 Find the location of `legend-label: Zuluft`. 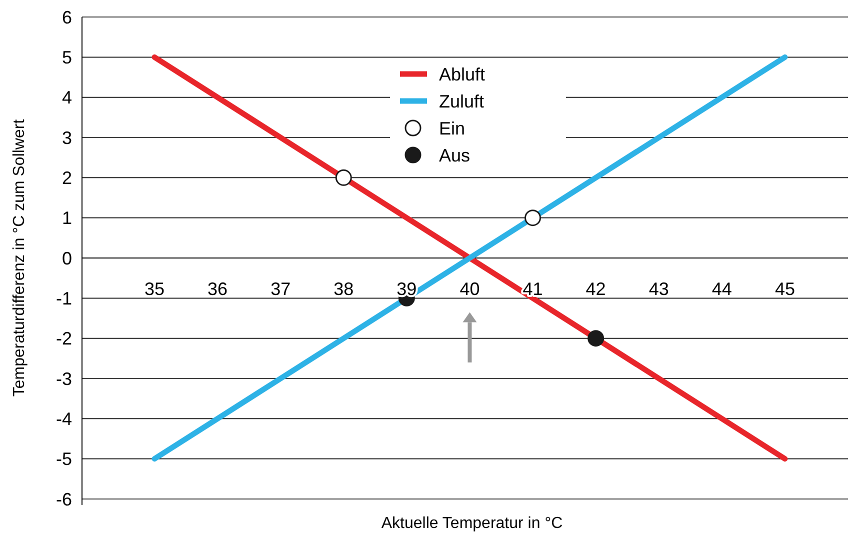

legend-label: Zuluft is located at coordinates (461, 101).